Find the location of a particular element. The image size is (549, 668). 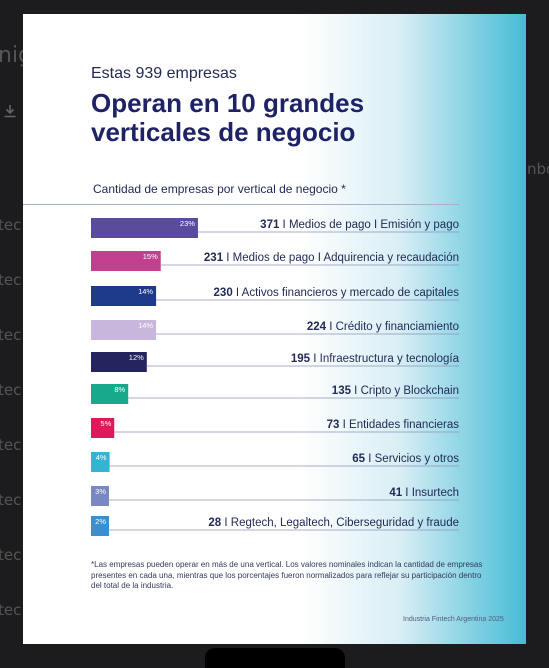

value-label: 28 is located at coordinates (214, 523).